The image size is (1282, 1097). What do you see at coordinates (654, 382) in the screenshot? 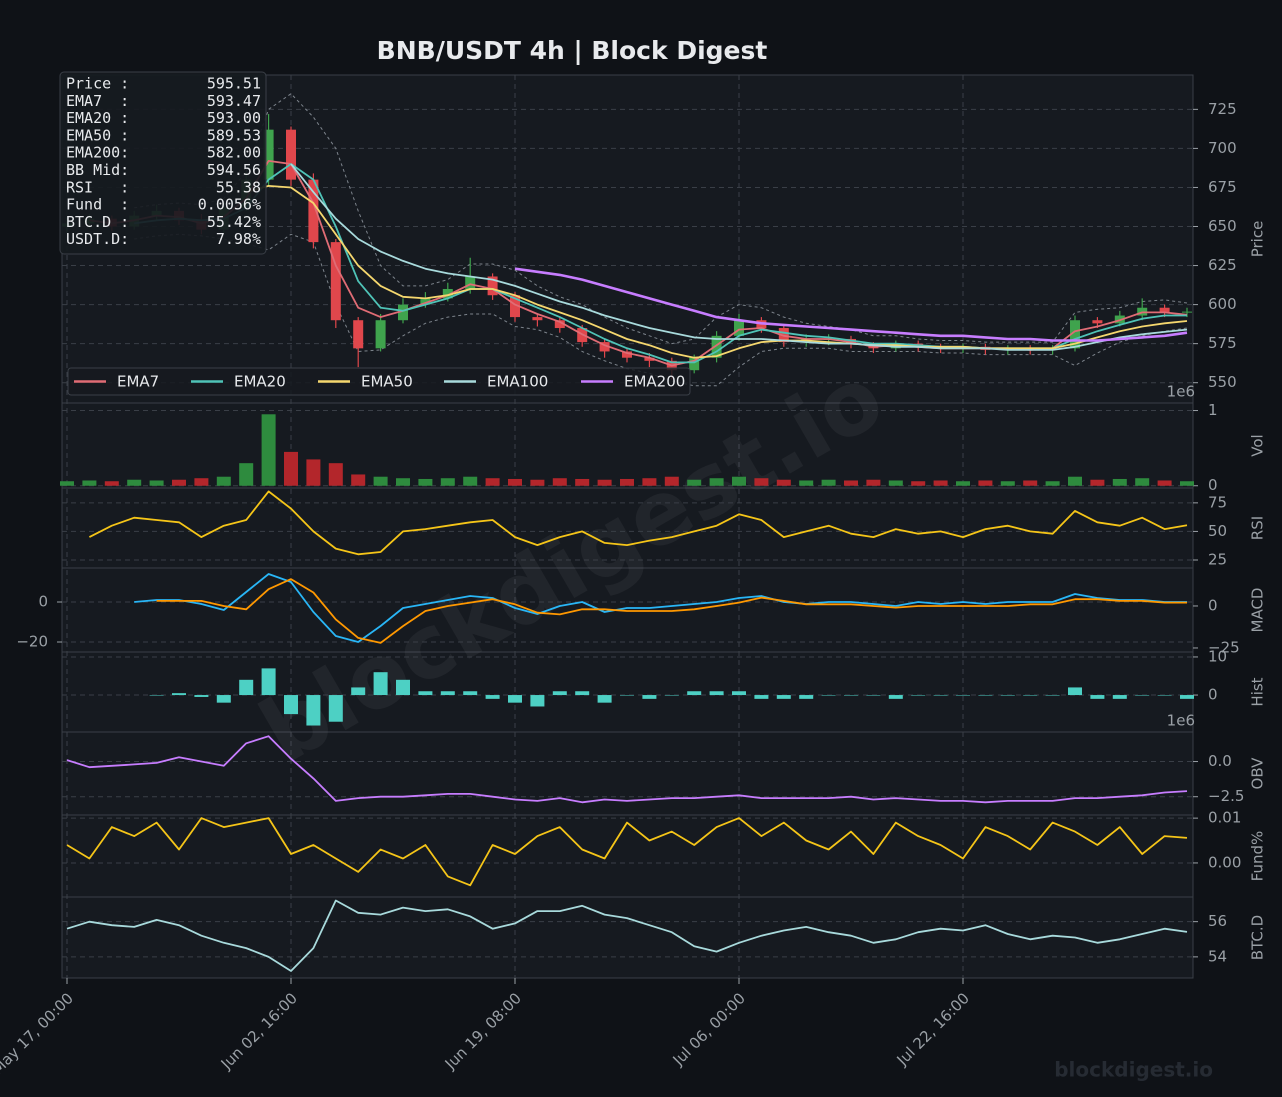
I see `legend-label: EMA200` at bounding box center [654, 382].